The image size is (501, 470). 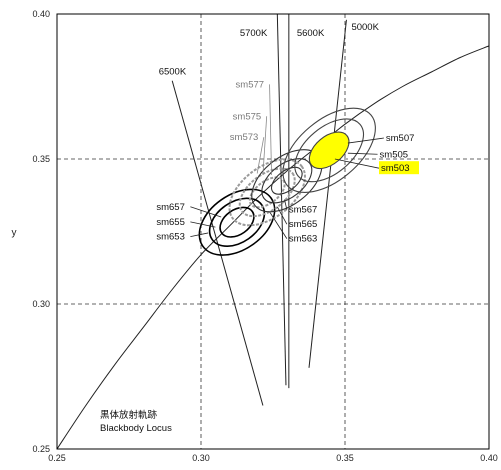 What do you see at coordinates (489, 458) in the screenshot?
I see `x-tick-label: 0.40` at bounding box center [489, 458].